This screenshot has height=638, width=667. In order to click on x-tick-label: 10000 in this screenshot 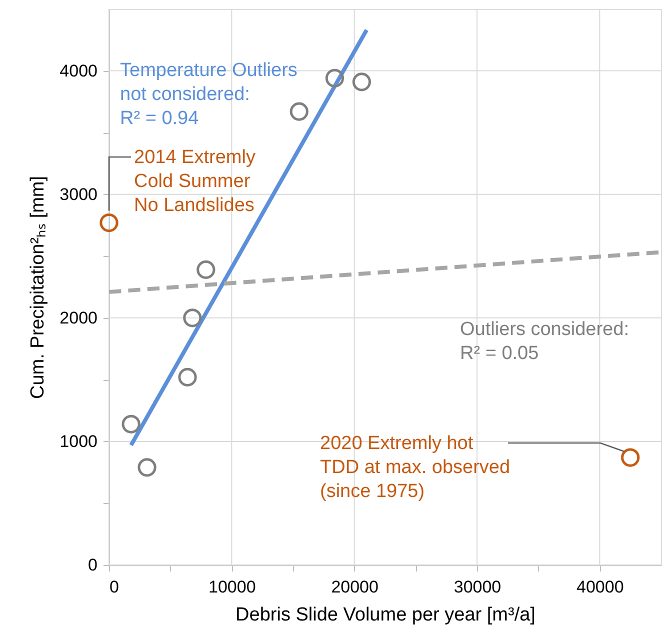, I will do `click(232, 587)`.